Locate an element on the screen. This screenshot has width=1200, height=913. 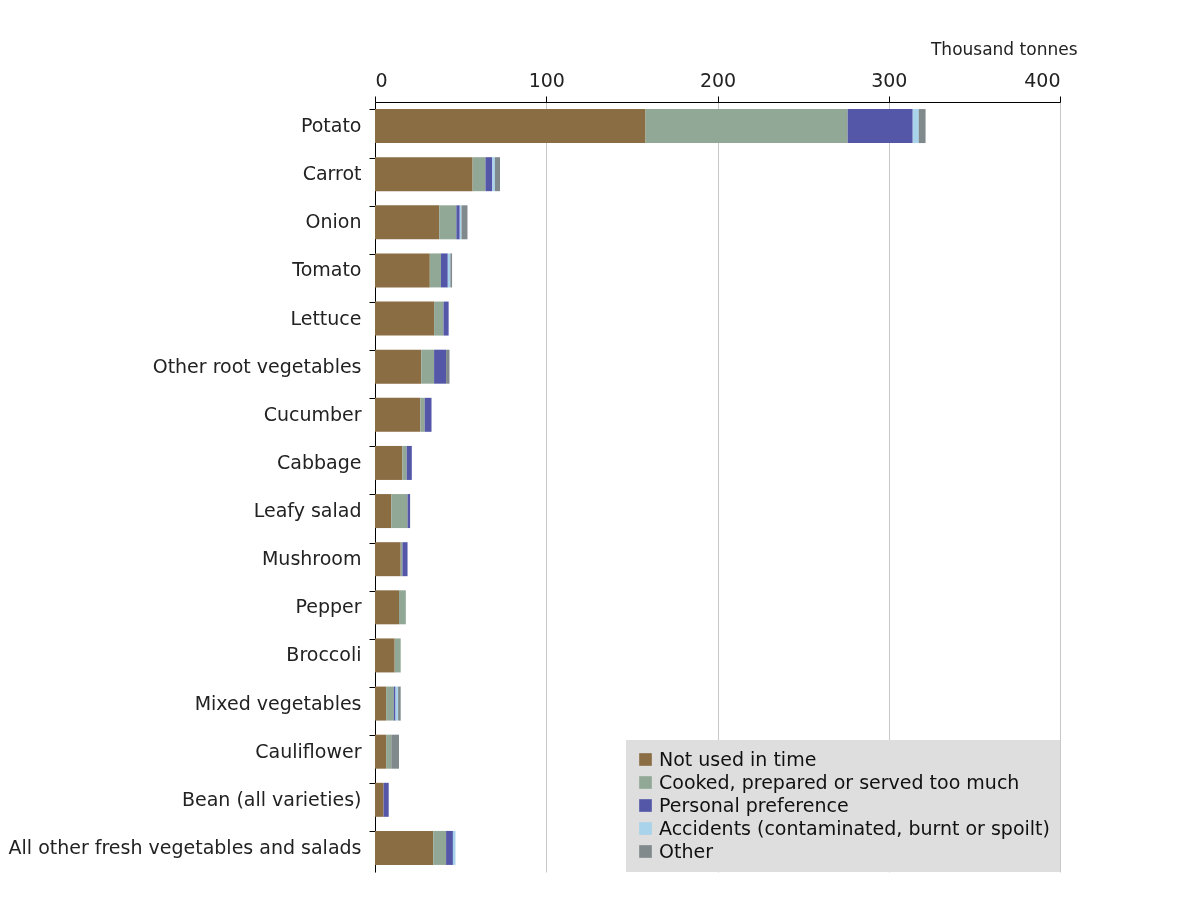
y-tick-label: Cucumber is located at coordinates (312, 413).